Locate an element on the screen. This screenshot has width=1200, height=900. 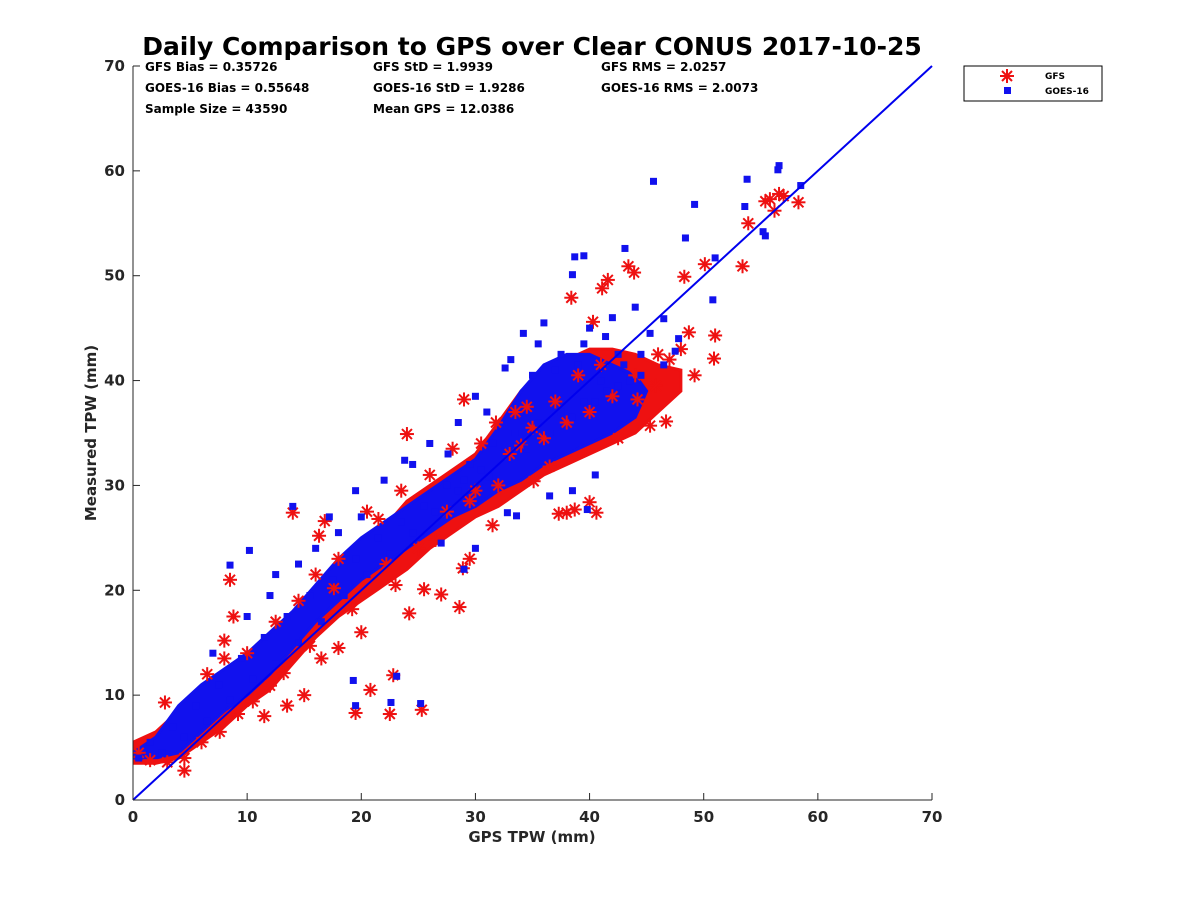
y-tick-label: 50 is located at coordinates (114, 276).